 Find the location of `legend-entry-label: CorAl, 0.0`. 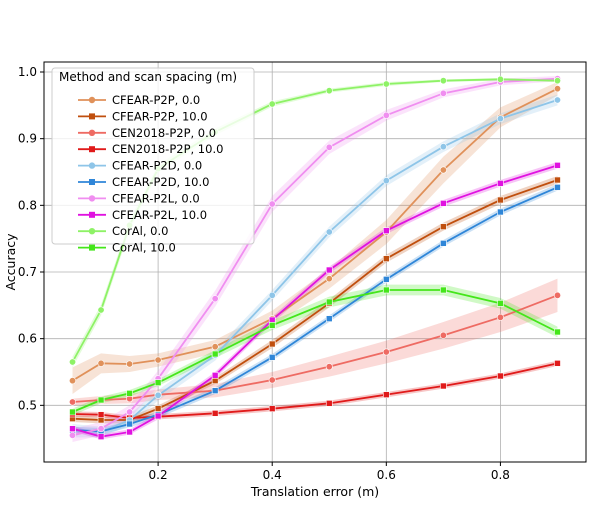

legend-entry-label: CorAl, 0.0 is located at coordinates (140, 231).